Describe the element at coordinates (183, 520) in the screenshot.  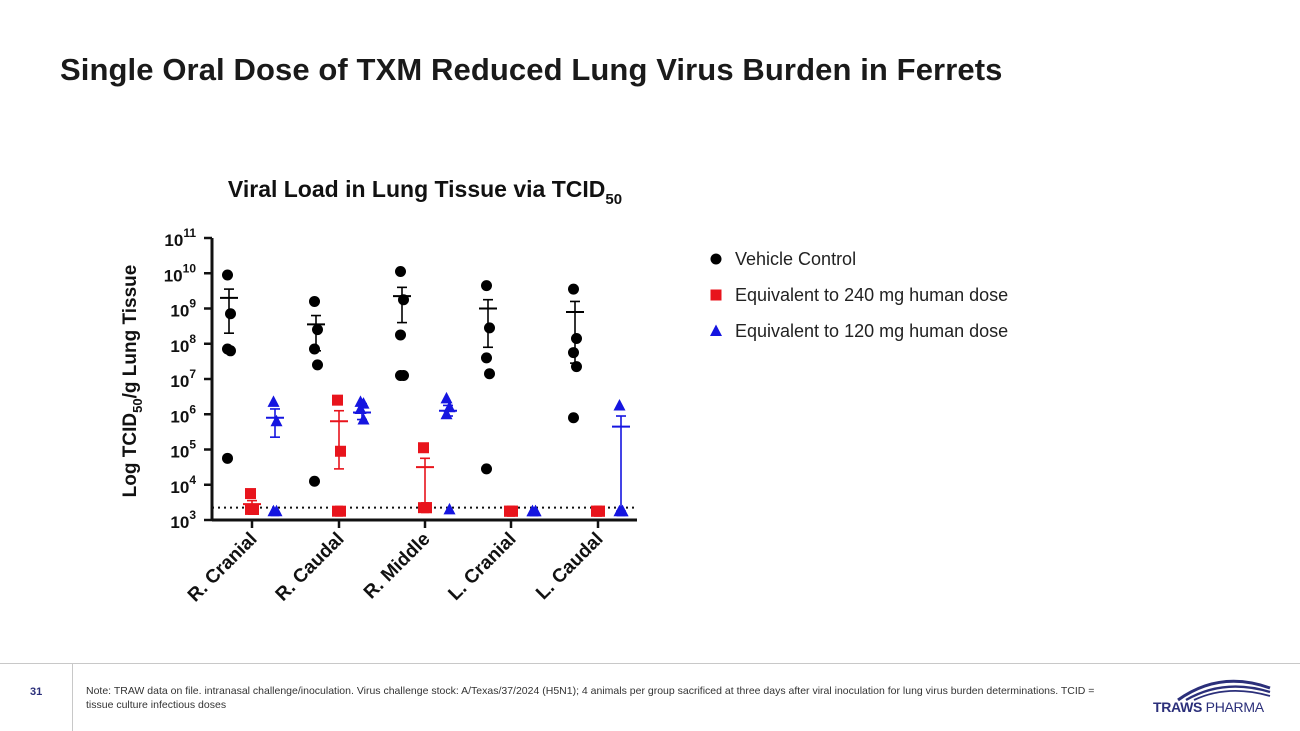
I see `y-tick-label: 10³` at that location.